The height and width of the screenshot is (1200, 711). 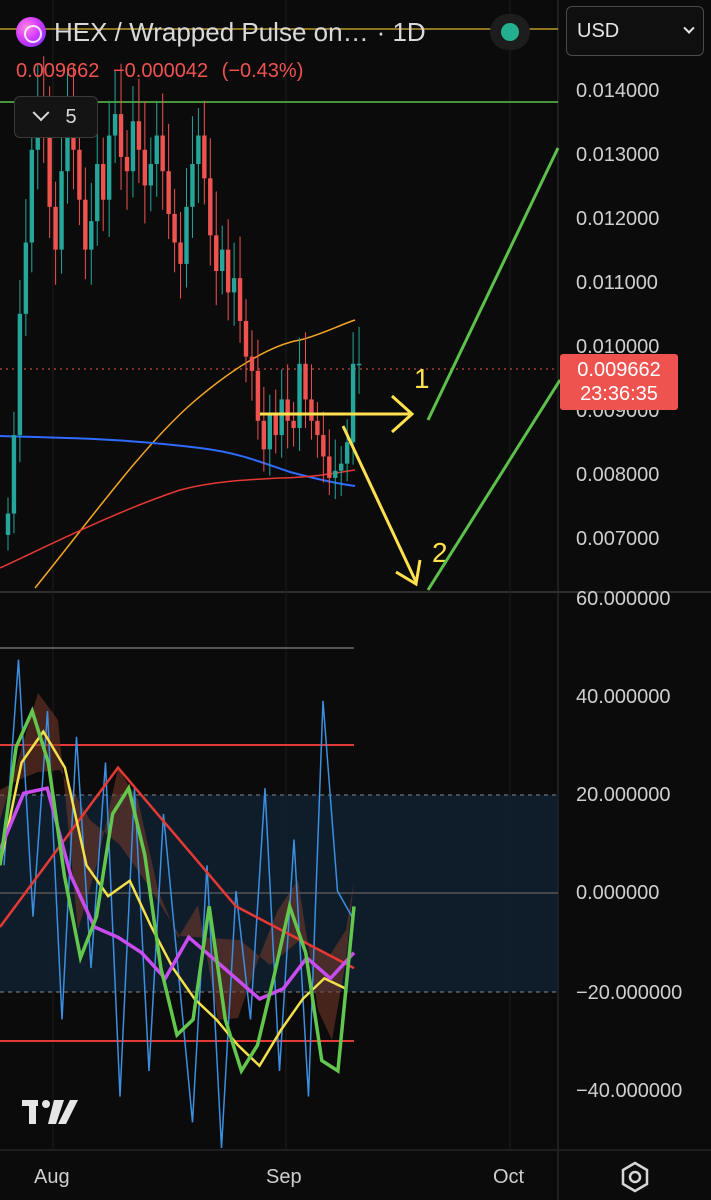 What do you see at coordinates (177, 866) in the screenshot?
I see `osc-fill-area` at bounding box center [177, 866].